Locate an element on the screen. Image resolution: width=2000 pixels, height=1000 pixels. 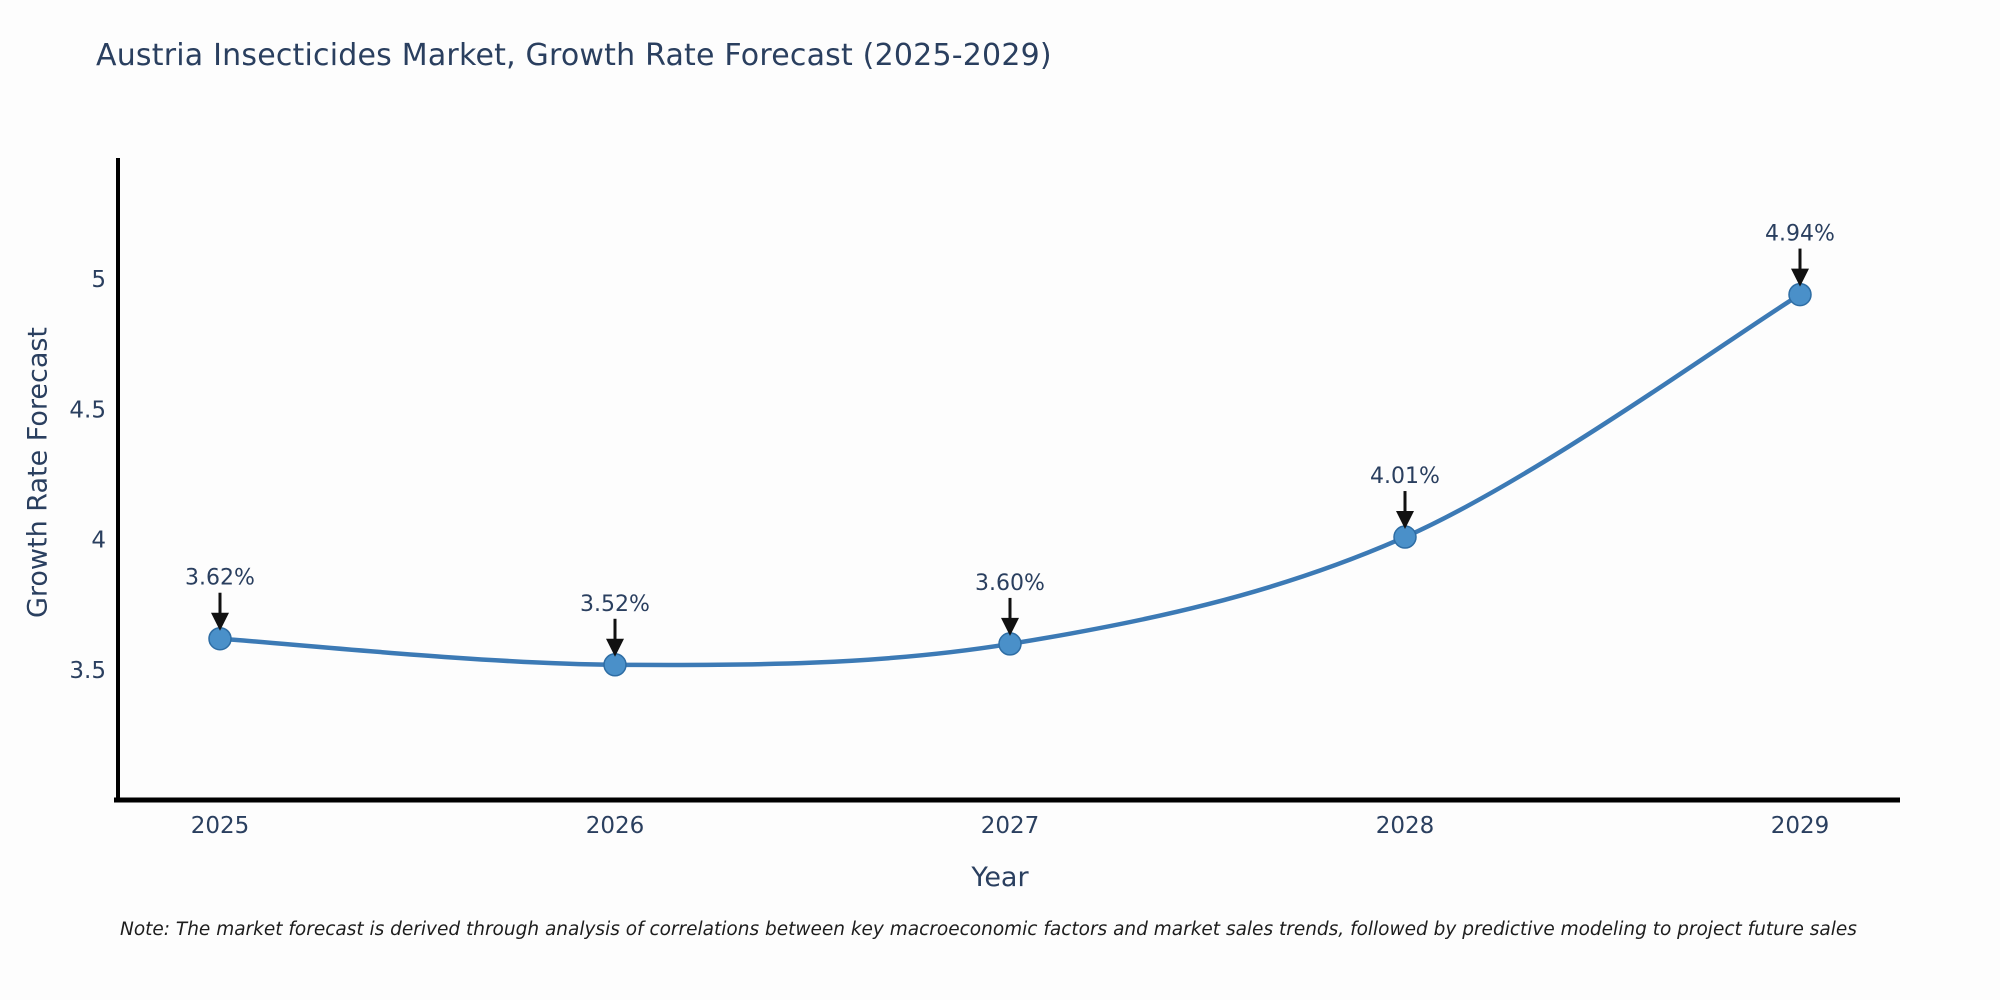
x-axis-title: Year is located at coordinates (1000, 877).